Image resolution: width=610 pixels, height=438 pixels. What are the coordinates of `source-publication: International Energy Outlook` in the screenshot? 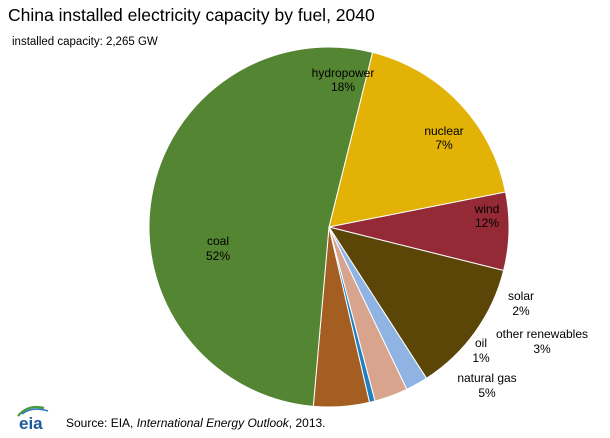 It's located at (212, 423).